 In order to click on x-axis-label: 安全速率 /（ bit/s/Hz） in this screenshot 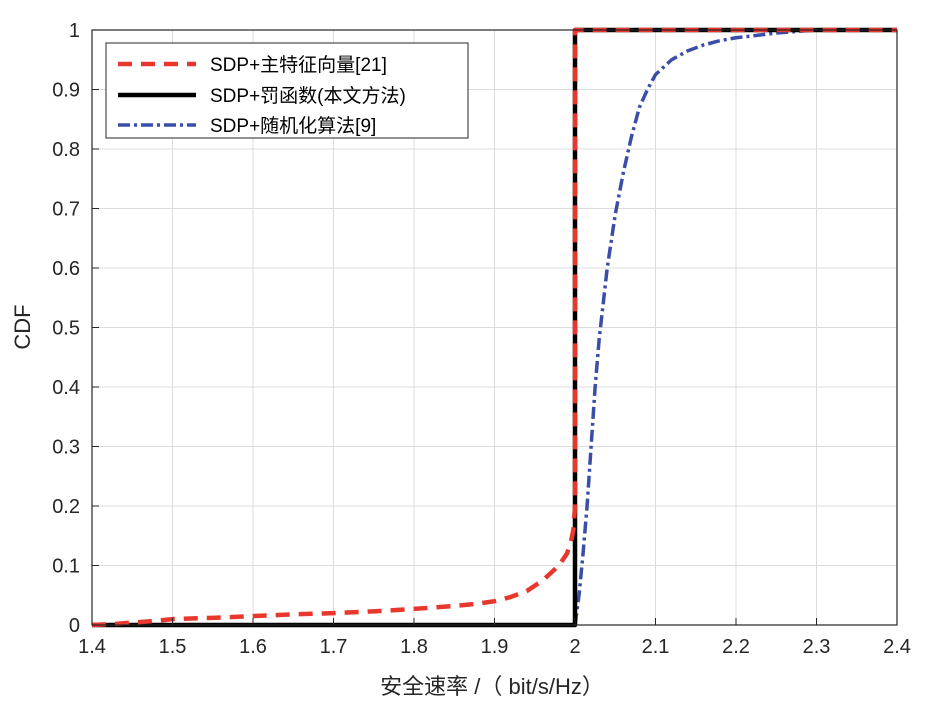, I will do `click(492, 686)`.